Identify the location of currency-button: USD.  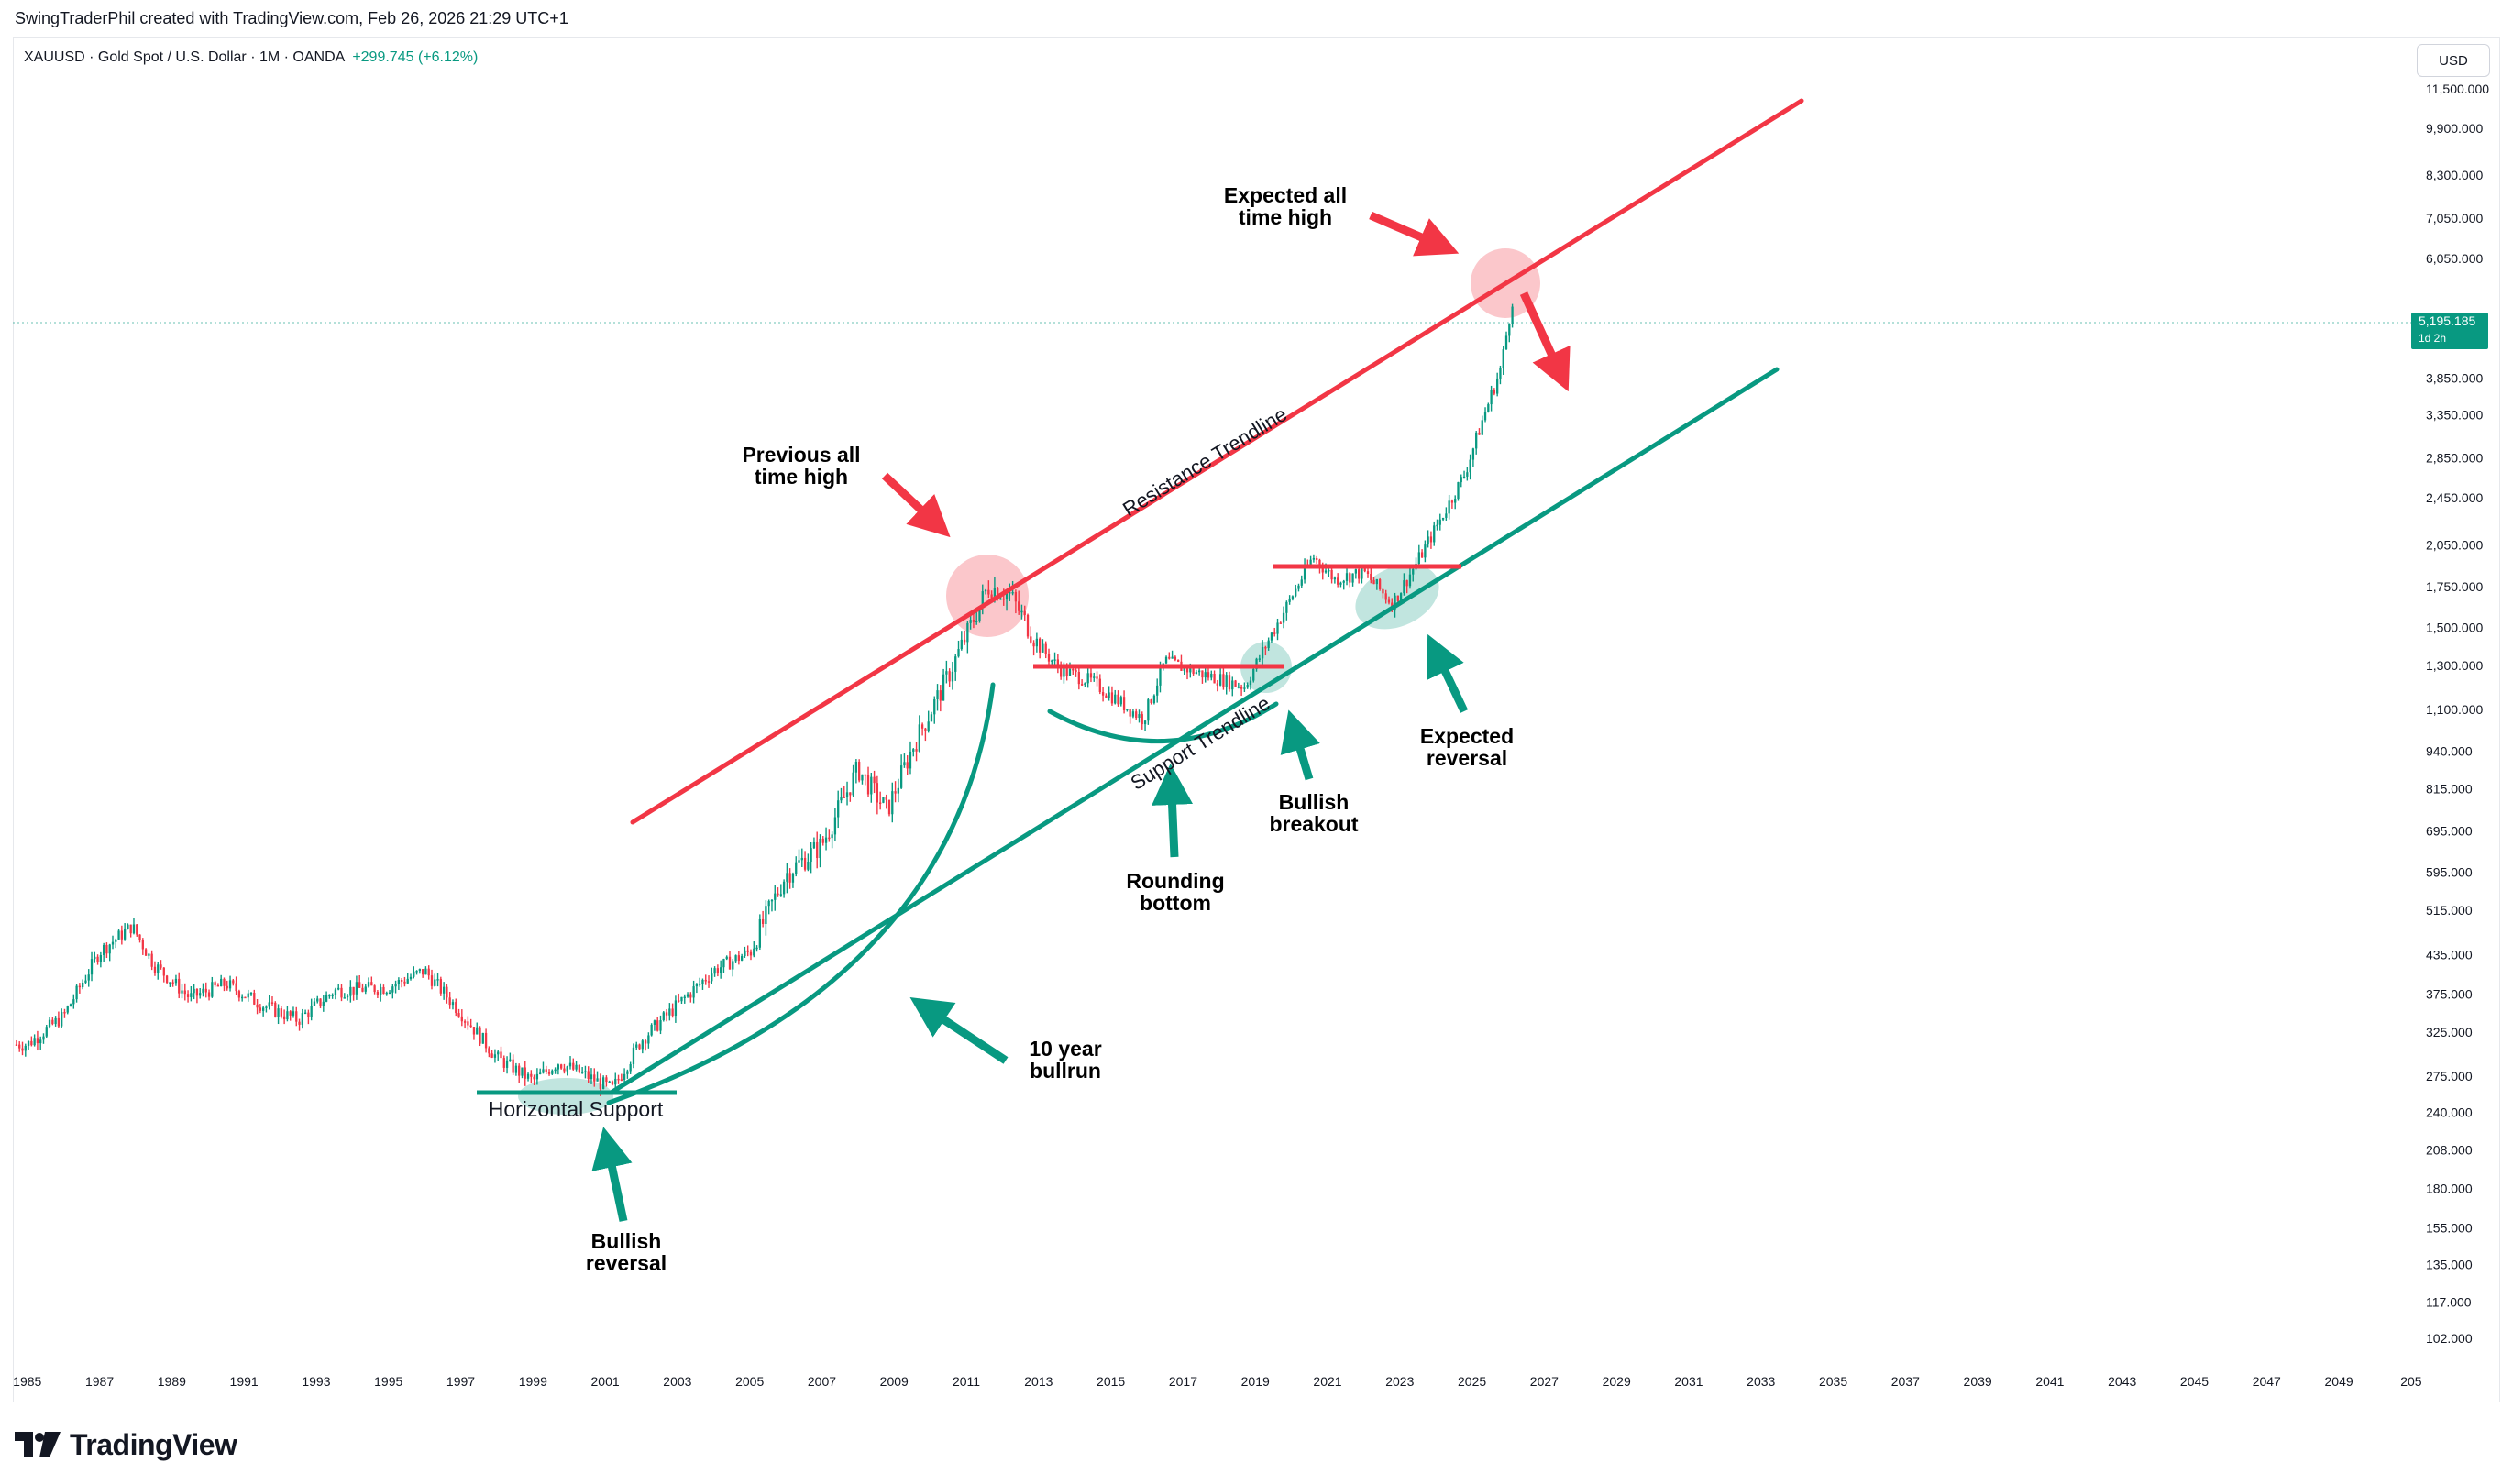
(2453, 60).